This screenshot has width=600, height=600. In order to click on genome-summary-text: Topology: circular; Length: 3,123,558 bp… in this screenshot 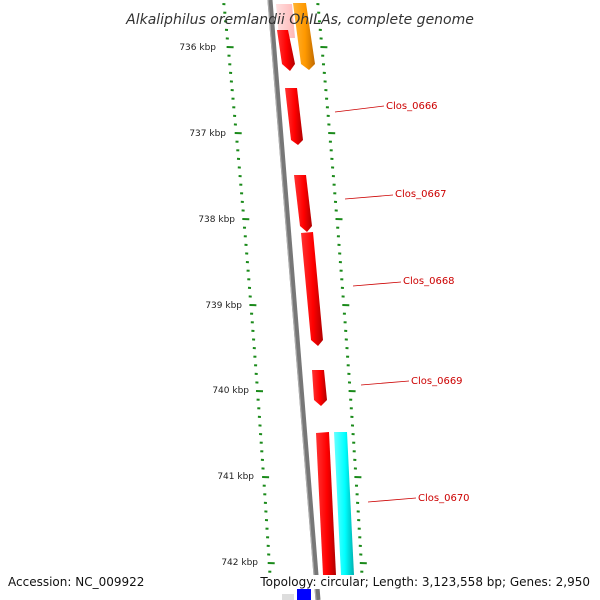, I will do `click(425, 582)`.